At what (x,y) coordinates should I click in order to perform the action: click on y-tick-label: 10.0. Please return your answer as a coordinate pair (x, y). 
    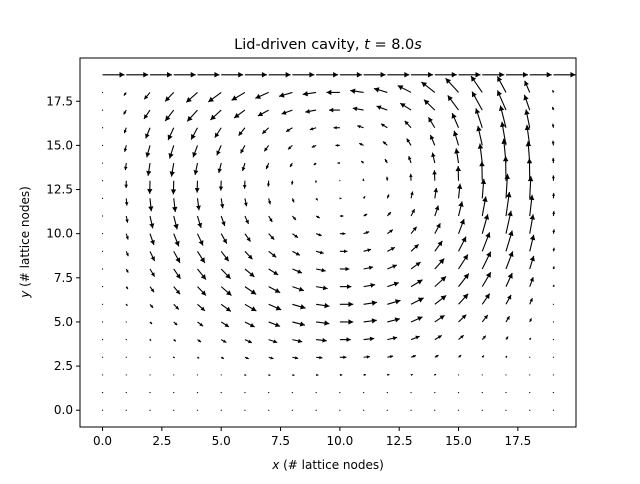
    Looking at the image, I should click on (59, 234).